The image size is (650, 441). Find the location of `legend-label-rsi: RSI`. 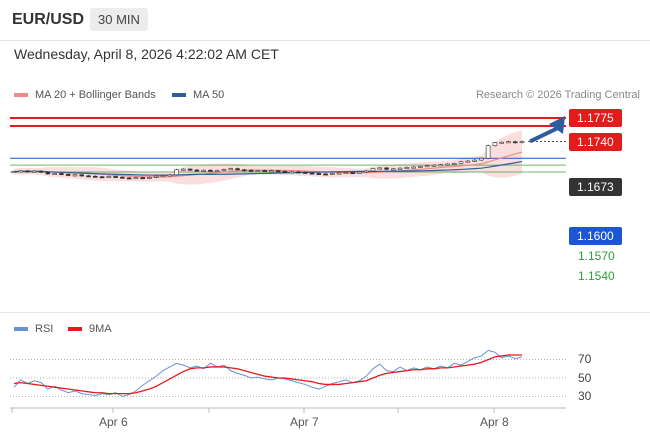

legend-label-rsi: RSI is located at coordinates (44, 329).